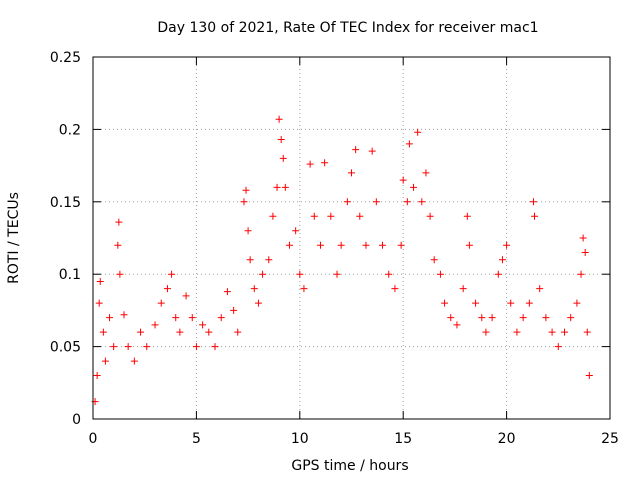 Image resolution: width=640 pixels, height=480 pixels. Describe the element at coordinates (196, 439) in the screenshot. I see `x-tick-label: 5` at that location.